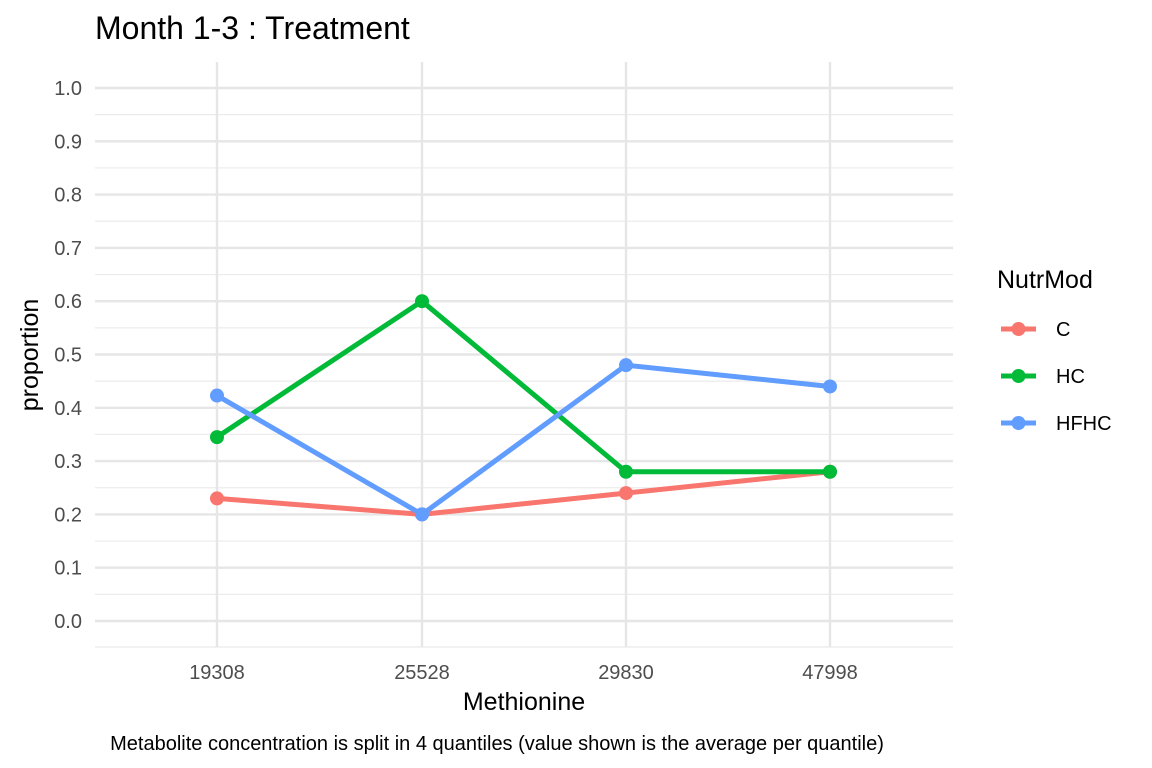 The width and height of the screenshot is (1152, 768). I want to click on y-tick-label: 0.9, so click(68, 142).